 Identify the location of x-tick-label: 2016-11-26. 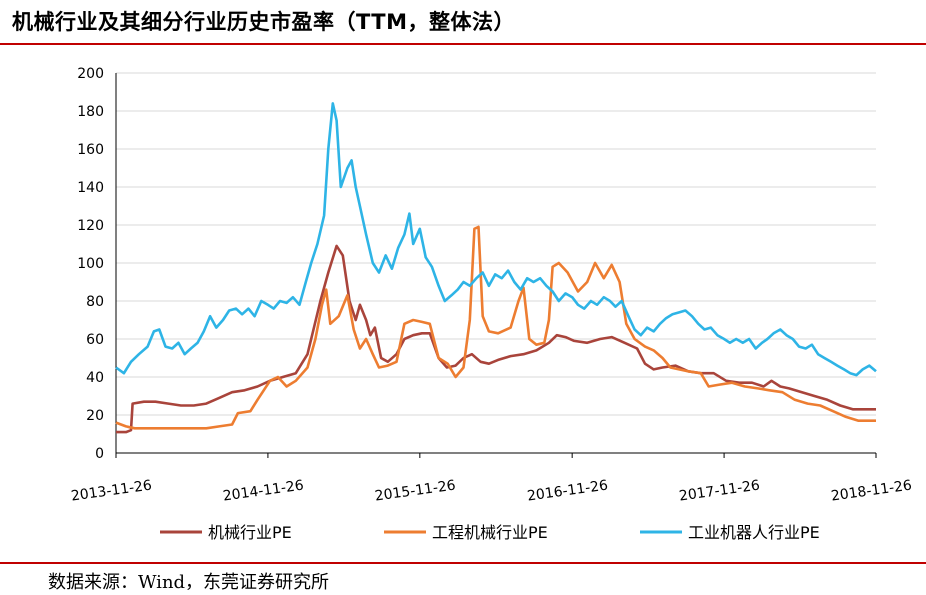
(567, 490).